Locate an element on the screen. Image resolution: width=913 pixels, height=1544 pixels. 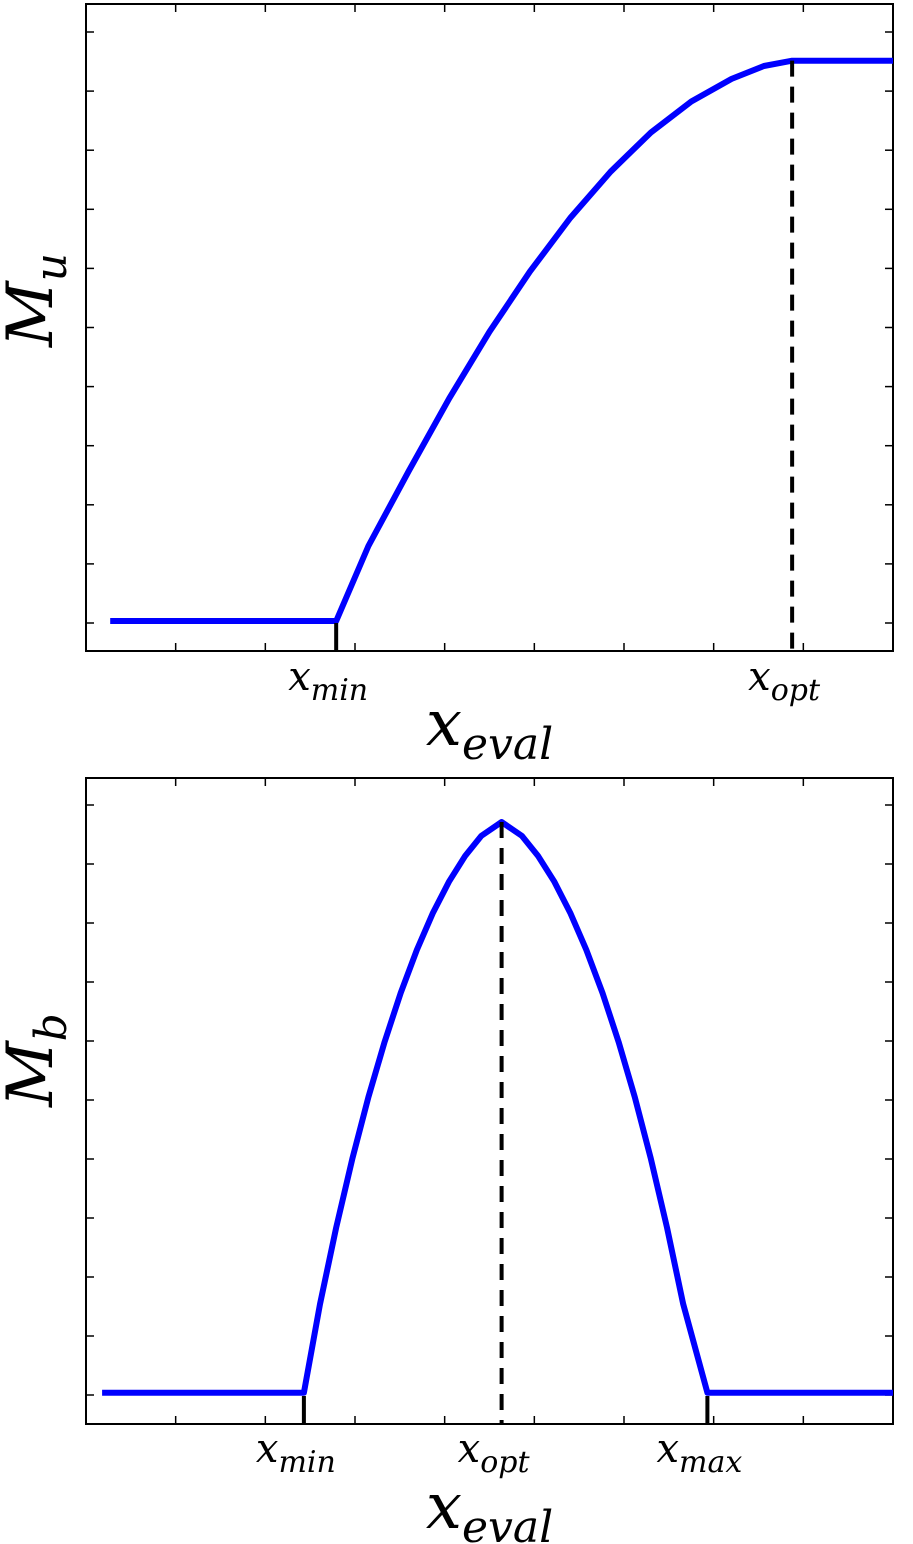
y-axis-label: Mb is located at coordinates (38, 1060).